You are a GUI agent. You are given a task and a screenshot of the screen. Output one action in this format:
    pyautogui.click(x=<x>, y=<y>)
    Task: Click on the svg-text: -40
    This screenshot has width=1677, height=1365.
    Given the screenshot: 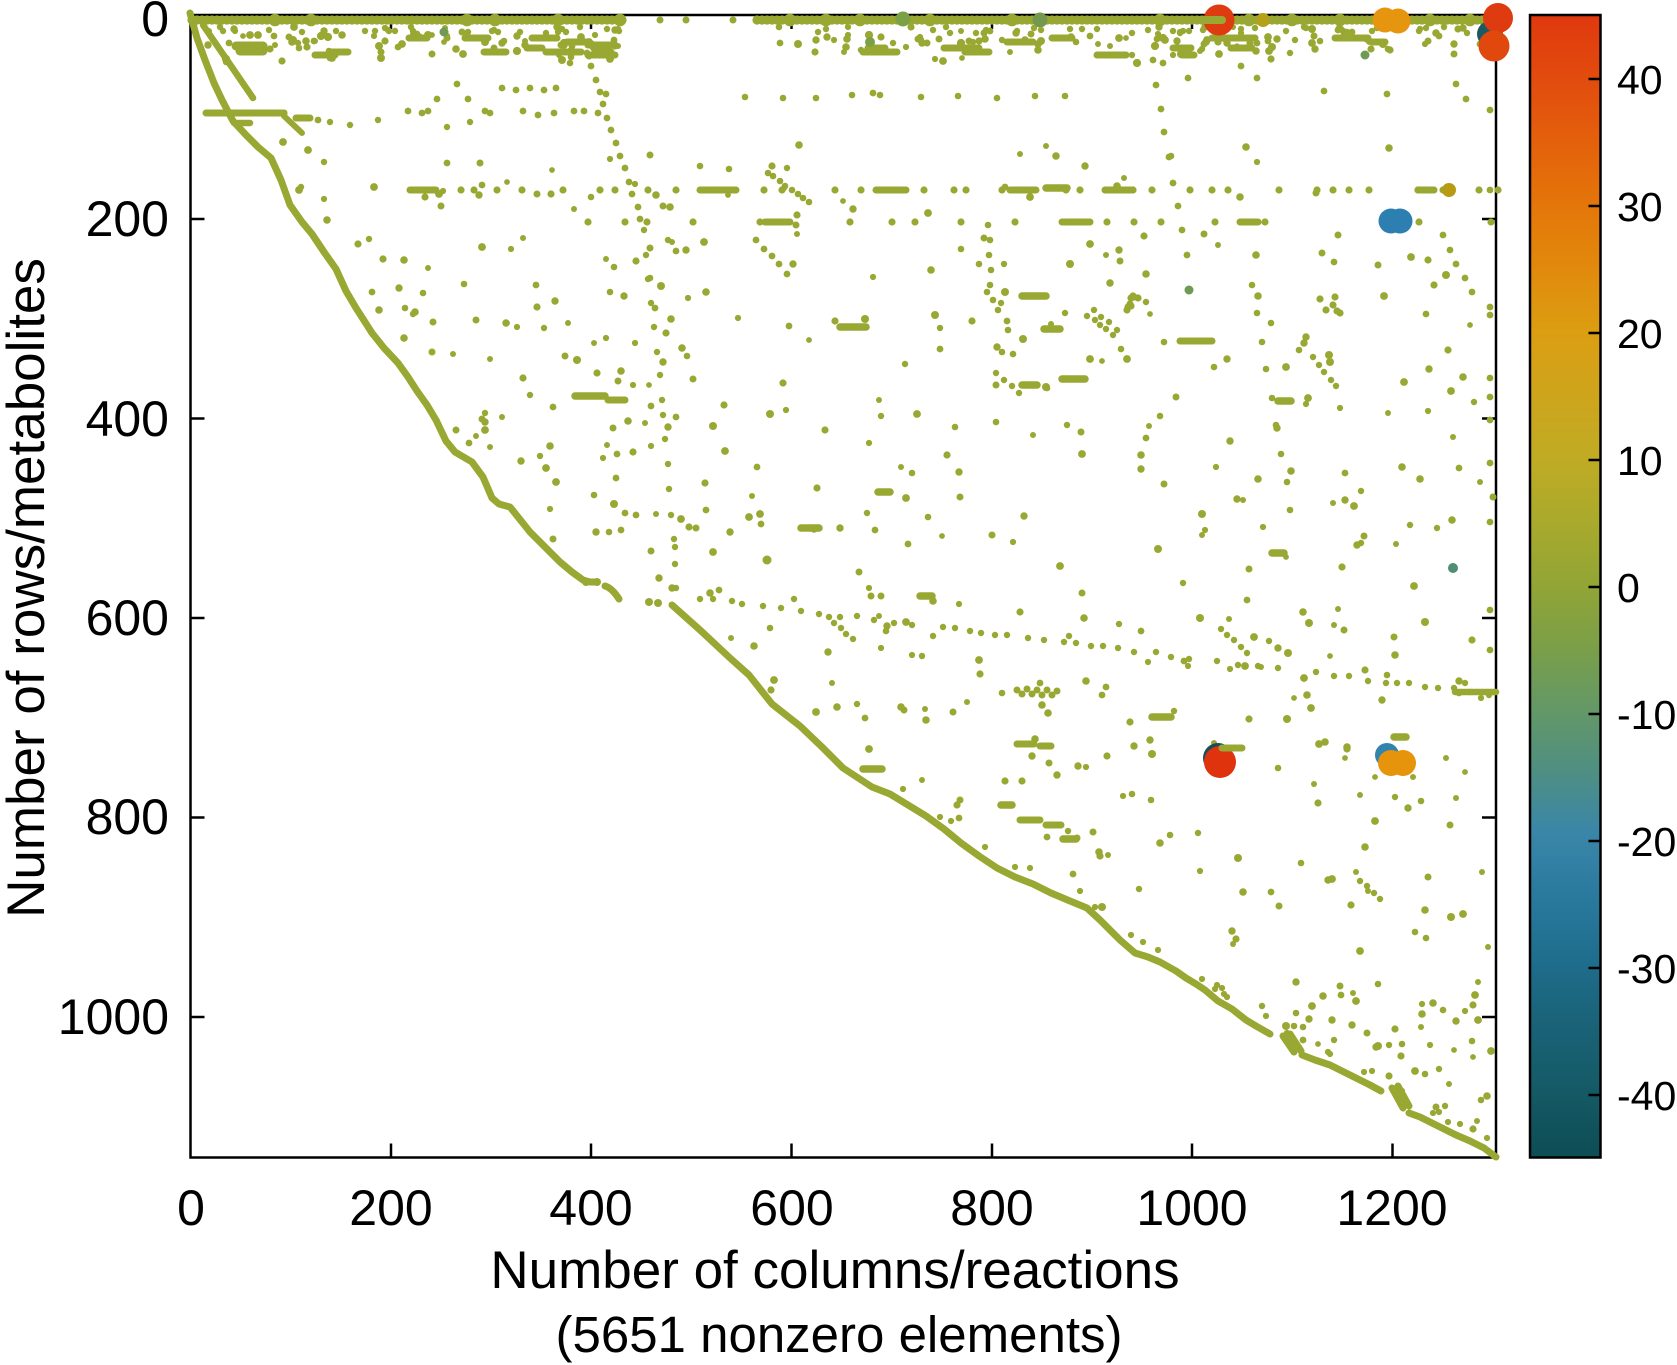 What is the action you would take?
    pyautogui.click(x=1646, y=1096)
    